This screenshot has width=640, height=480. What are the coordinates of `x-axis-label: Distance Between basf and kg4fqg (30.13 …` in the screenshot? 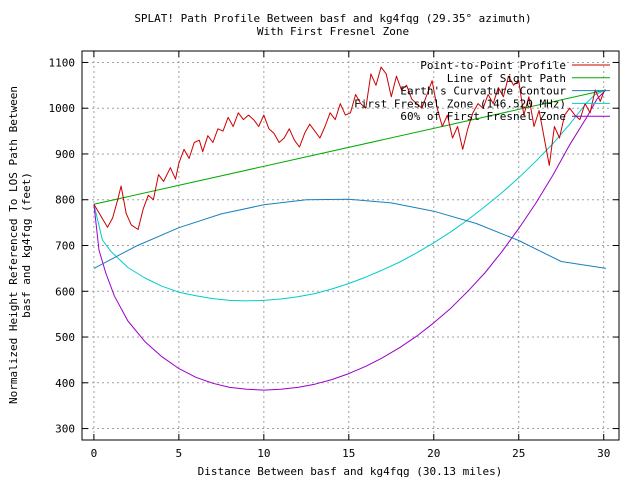 It's located at (350, 471).